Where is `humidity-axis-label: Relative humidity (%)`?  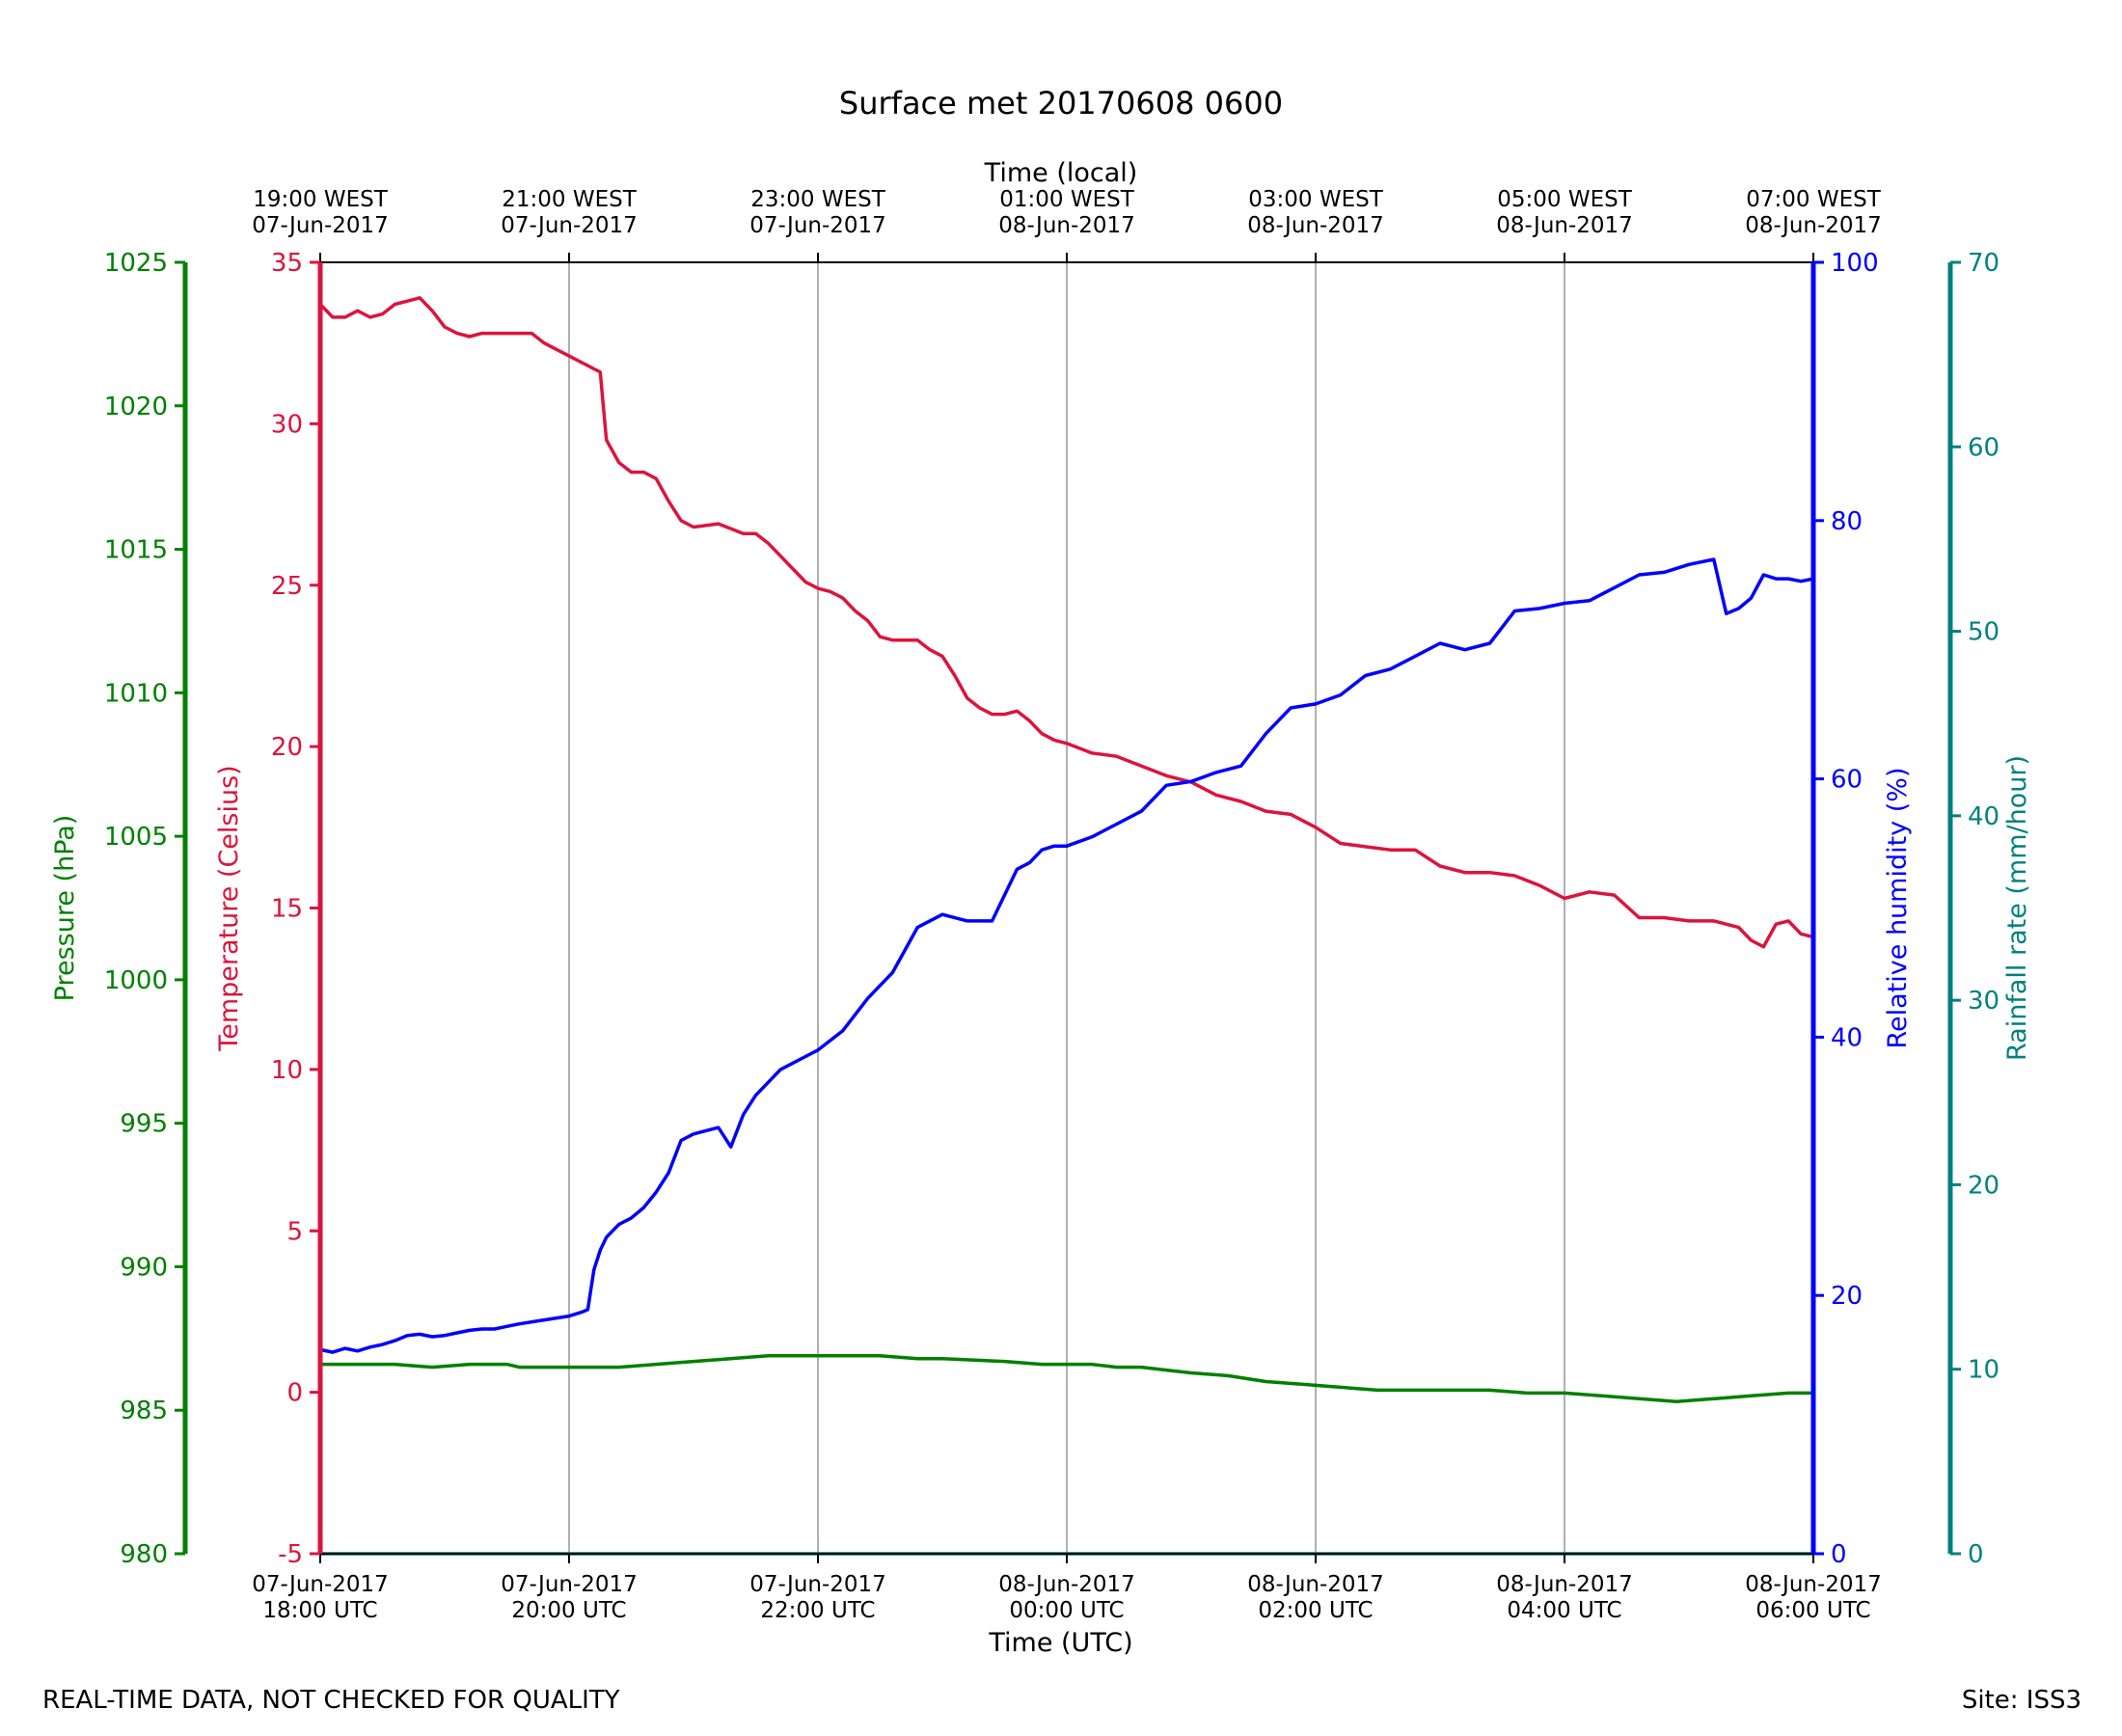 humidity-axis-label: Relative humidity (%) is located at coordinates (1898, 908).